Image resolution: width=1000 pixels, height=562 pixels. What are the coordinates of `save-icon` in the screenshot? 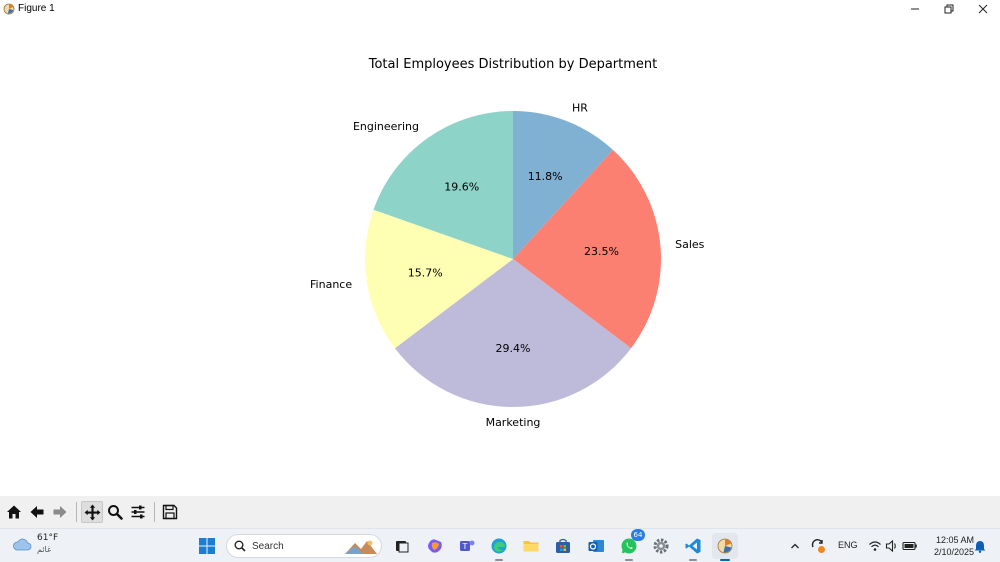 It's located at (170, 512).